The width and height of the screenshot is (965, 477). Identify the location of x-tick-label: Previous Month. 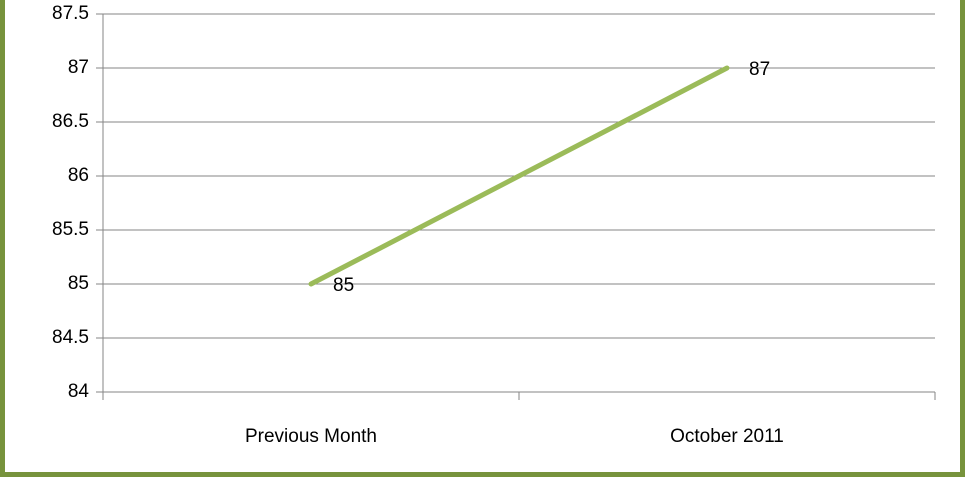
(311, 436).